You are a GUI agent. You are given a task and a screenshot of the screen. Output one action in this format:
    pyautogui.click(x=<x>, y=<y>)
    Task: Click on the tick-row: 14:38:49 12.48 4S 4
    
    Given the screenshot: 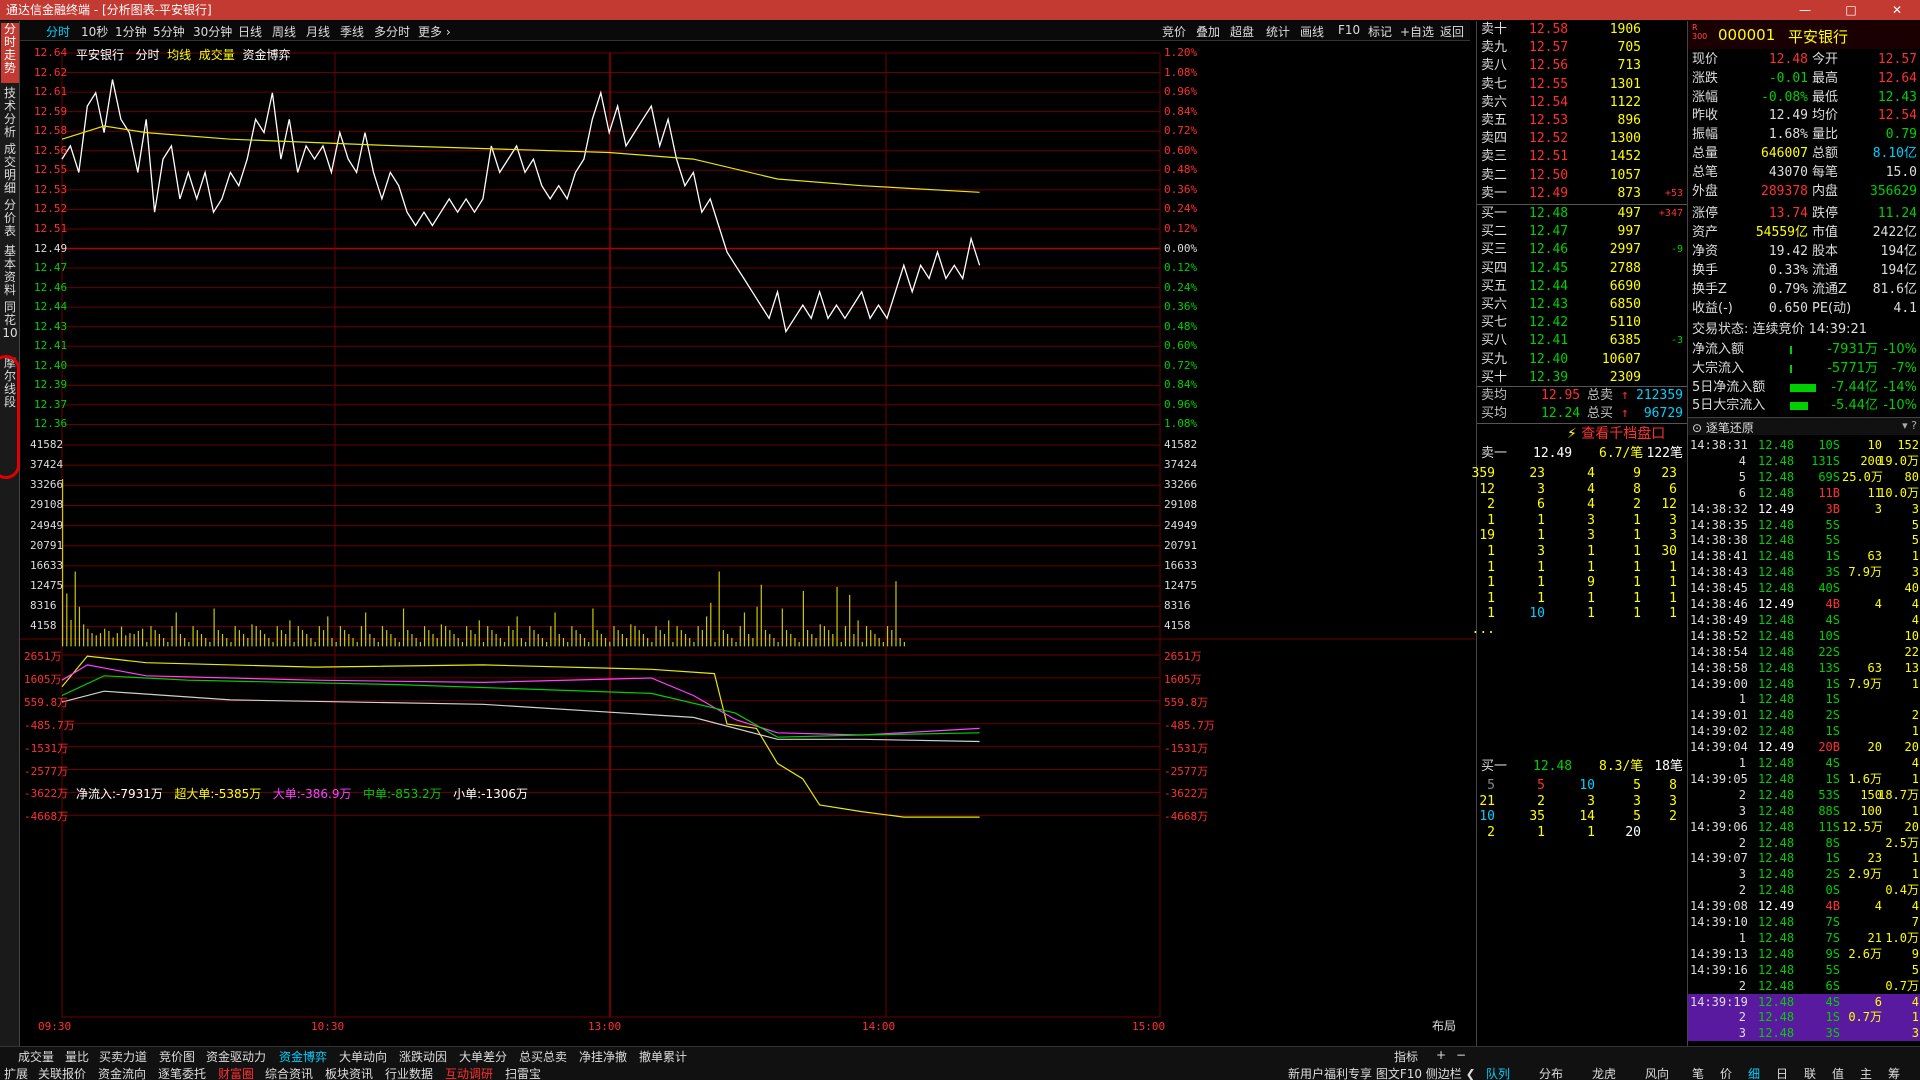 What is the action you would take?
    pyautogui.click(x=1804, y=620)
    